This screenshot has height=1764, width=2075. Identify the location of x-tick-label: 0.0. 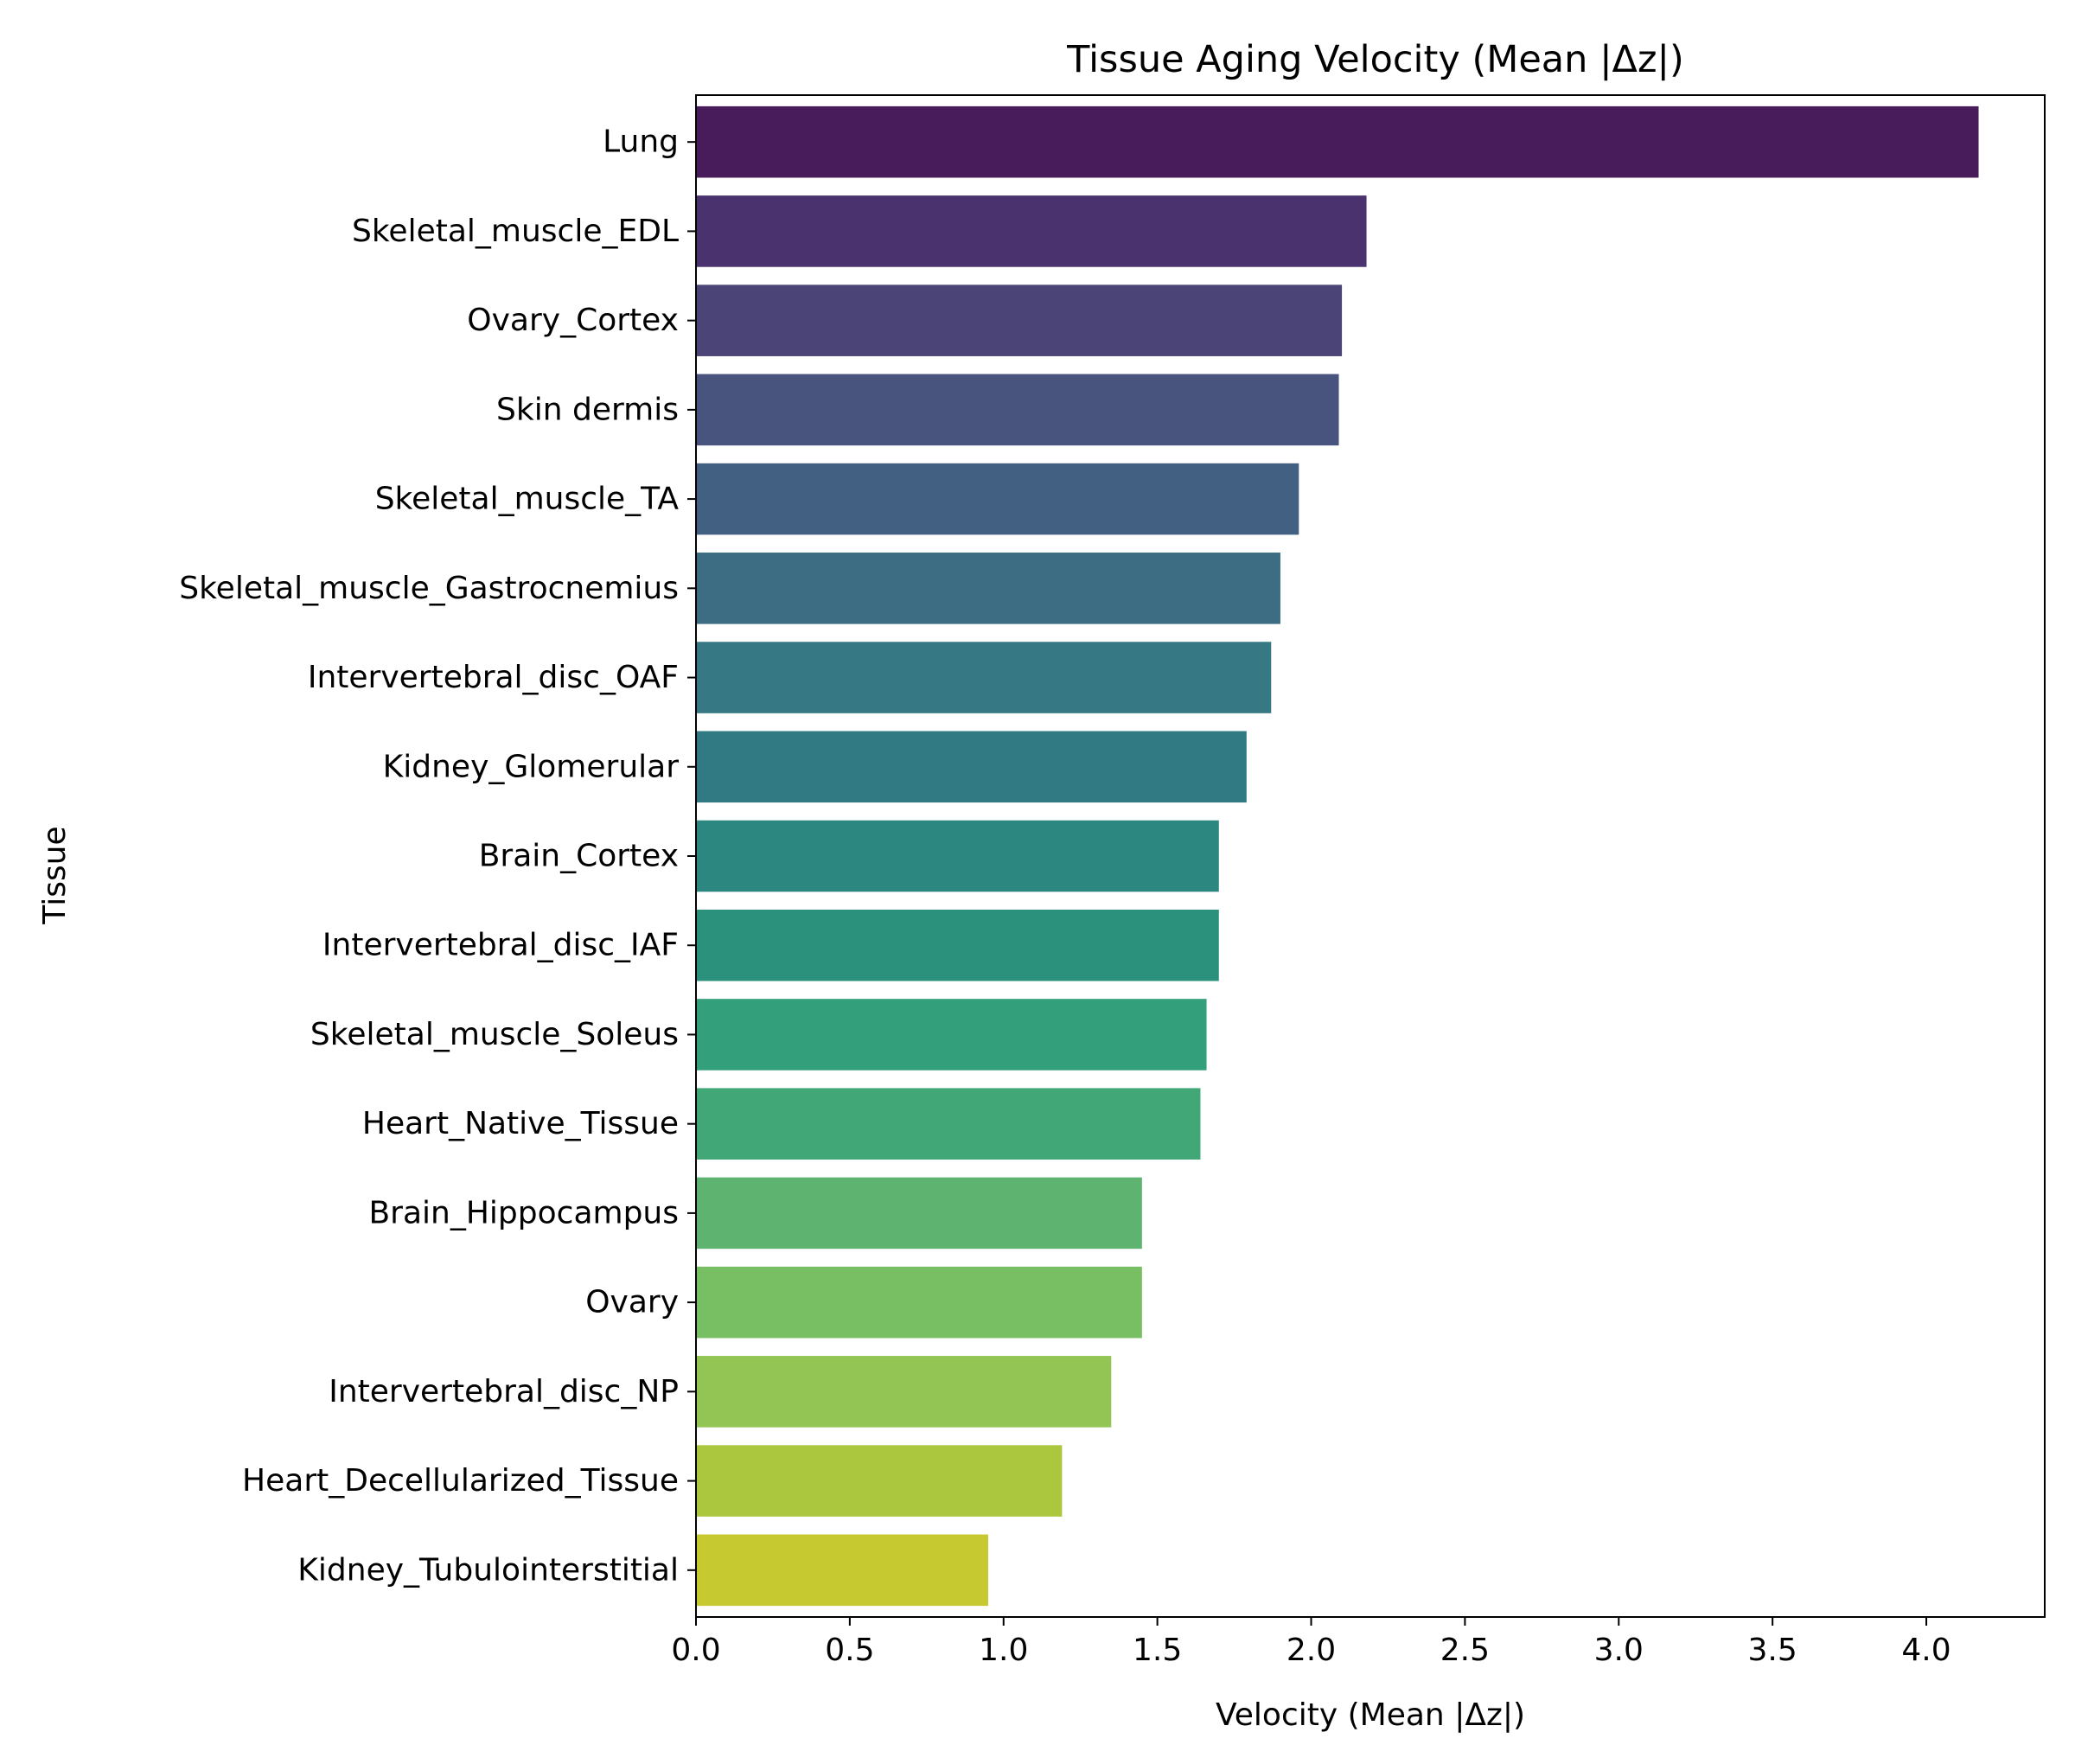
(695, 1650).